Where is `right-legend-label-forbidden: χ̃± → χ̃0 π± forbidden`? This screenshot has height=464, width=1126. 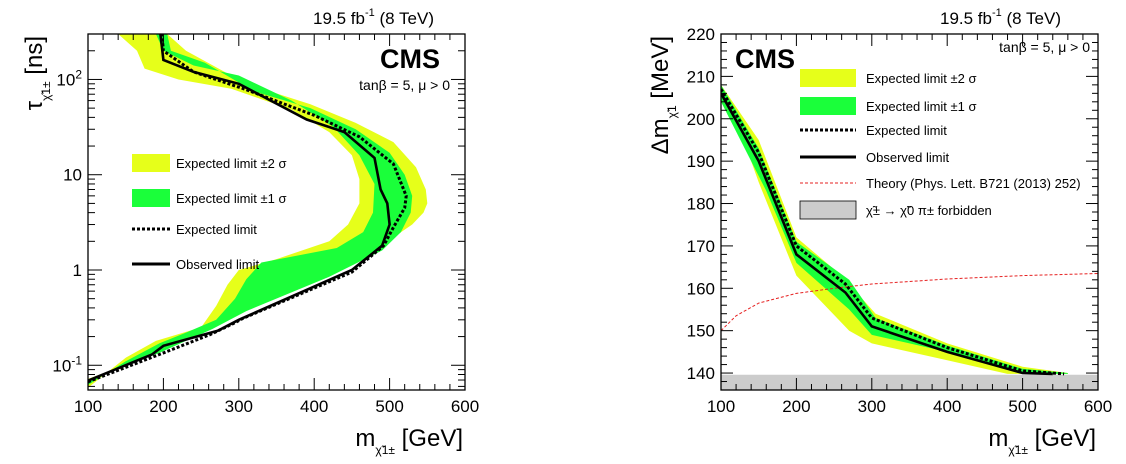 right-legend-label-forbidden: χ̃± → χ̃0 π± forbidden is located at coordinates (929, 210).